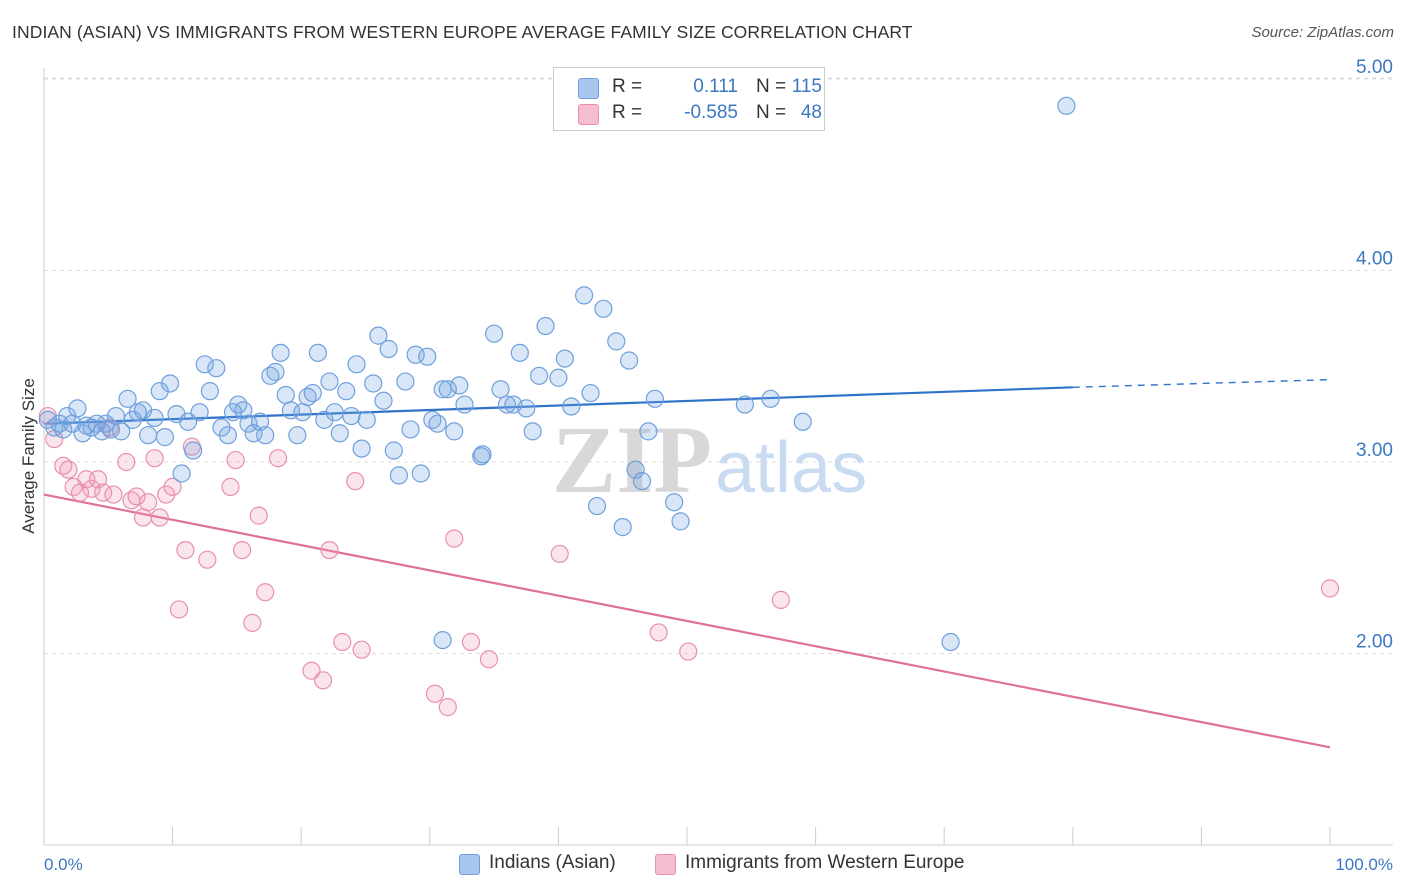 This screenshot has width=1406, height=892. What do you see at coordinates (825, 862) in the screenshot?
I see `legend-label: Immigrants from Western Europe` at bounding box center [825, 862].